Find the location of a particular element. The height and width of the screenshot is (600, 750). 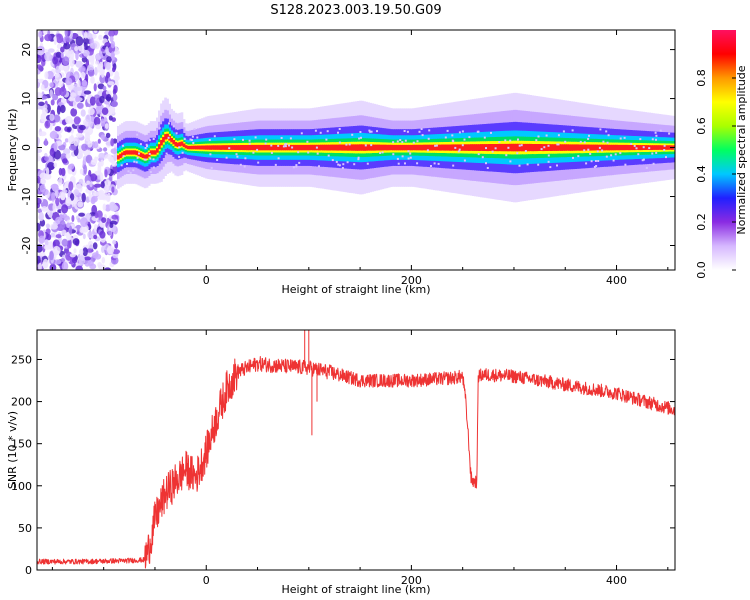

colorbar-label: Normalized spectral amplitude is located at coordinates (741, 149).